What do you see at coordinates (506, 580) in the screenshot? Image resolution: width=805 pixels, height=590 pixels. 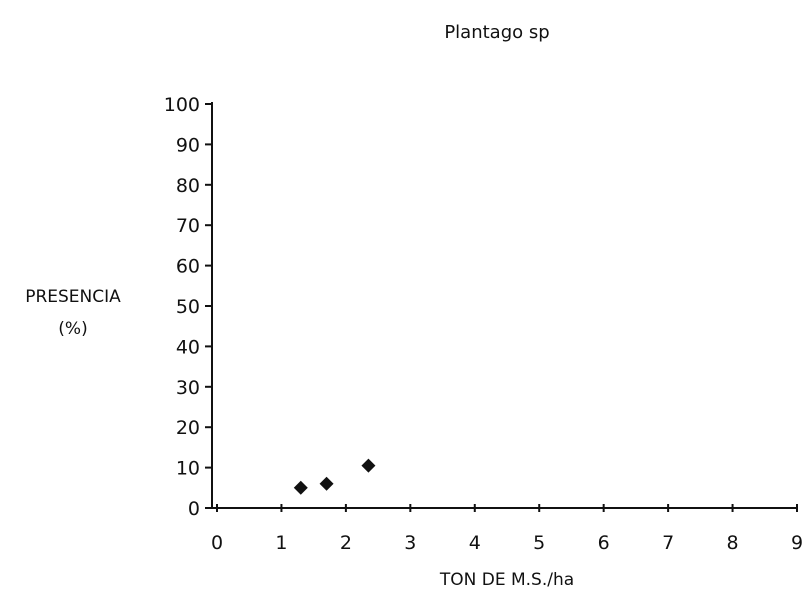 I see `x-axis-title: TON DE M.S./ha` at bounding box center [506, 580].